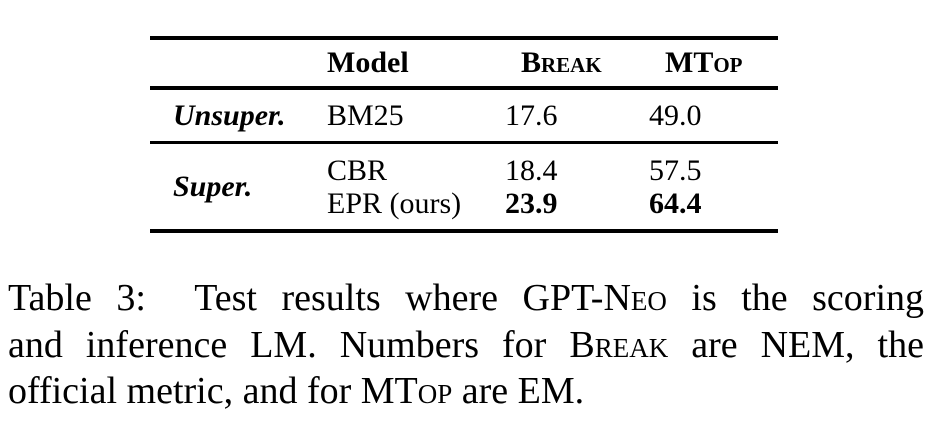  I want to click on caption-smallcaps-term: Break, so click(619, 344).